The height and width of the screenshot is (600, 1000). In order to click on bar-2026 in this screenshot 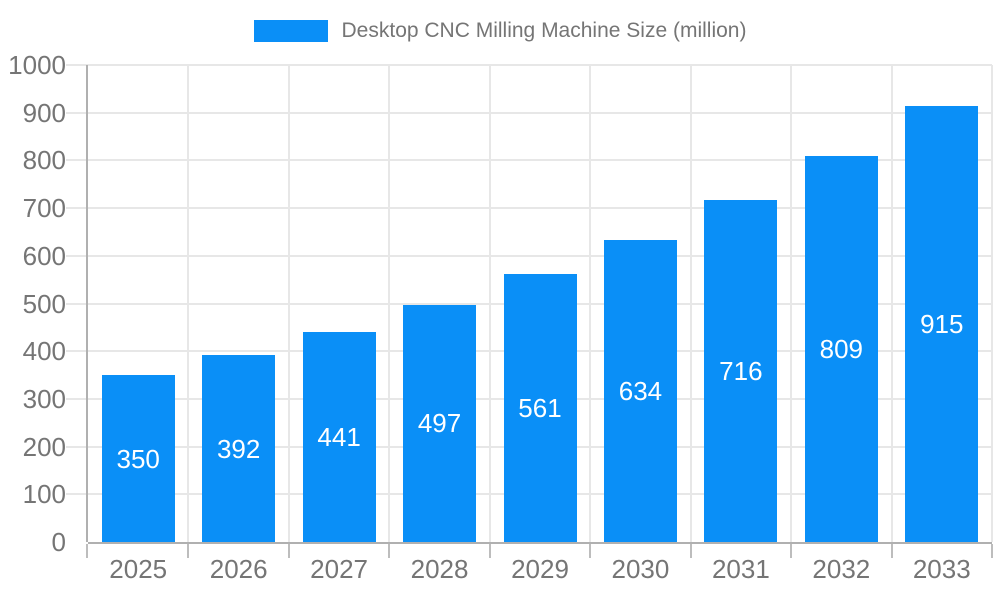, I will do `click(239, 448)`.